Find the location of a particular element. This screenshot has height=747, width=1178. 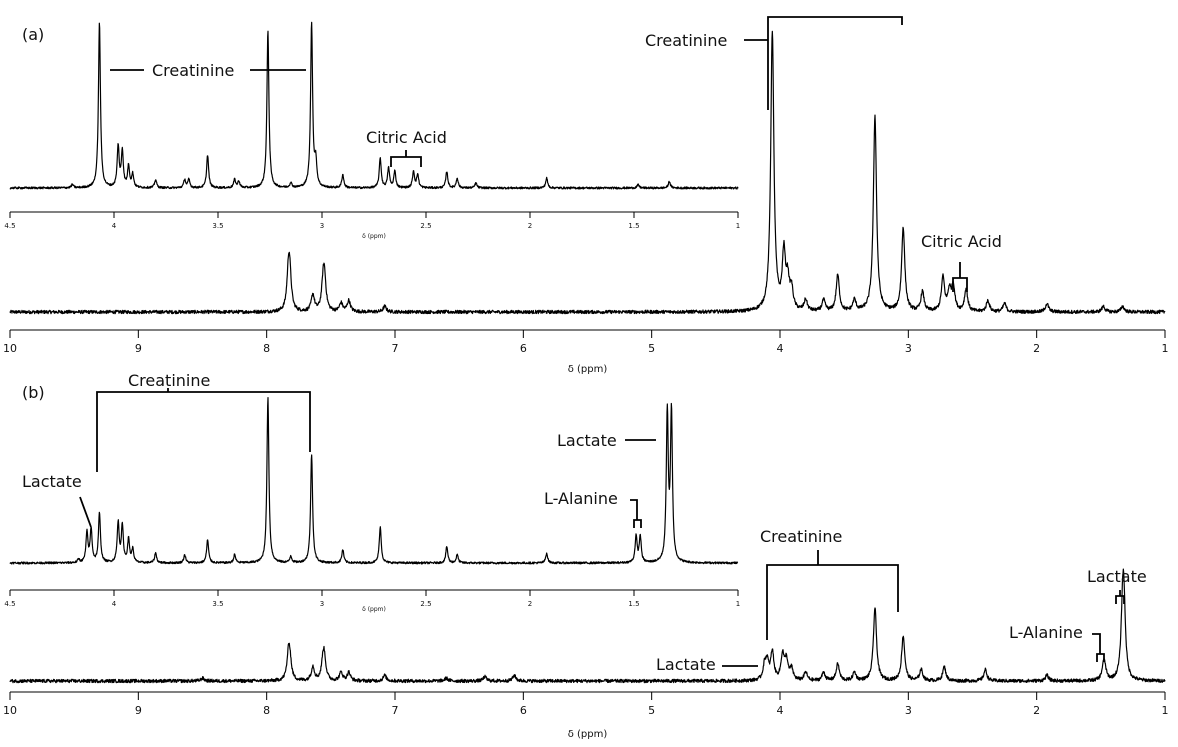

panel-b-inset-annotations: Creatinine Lactate L-Alanine Lactate is located at coordinates (339, 449).